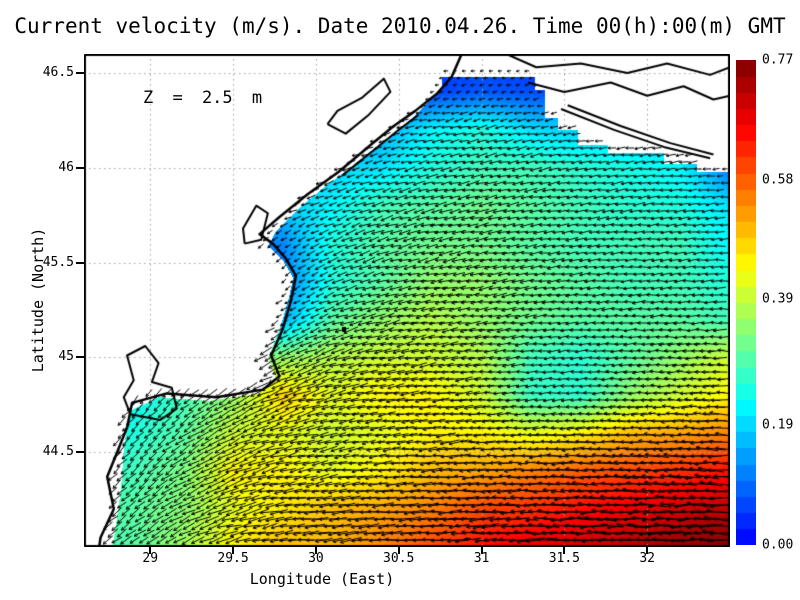  I want to click on x-tick-label: 29.5, so click(233, 558).